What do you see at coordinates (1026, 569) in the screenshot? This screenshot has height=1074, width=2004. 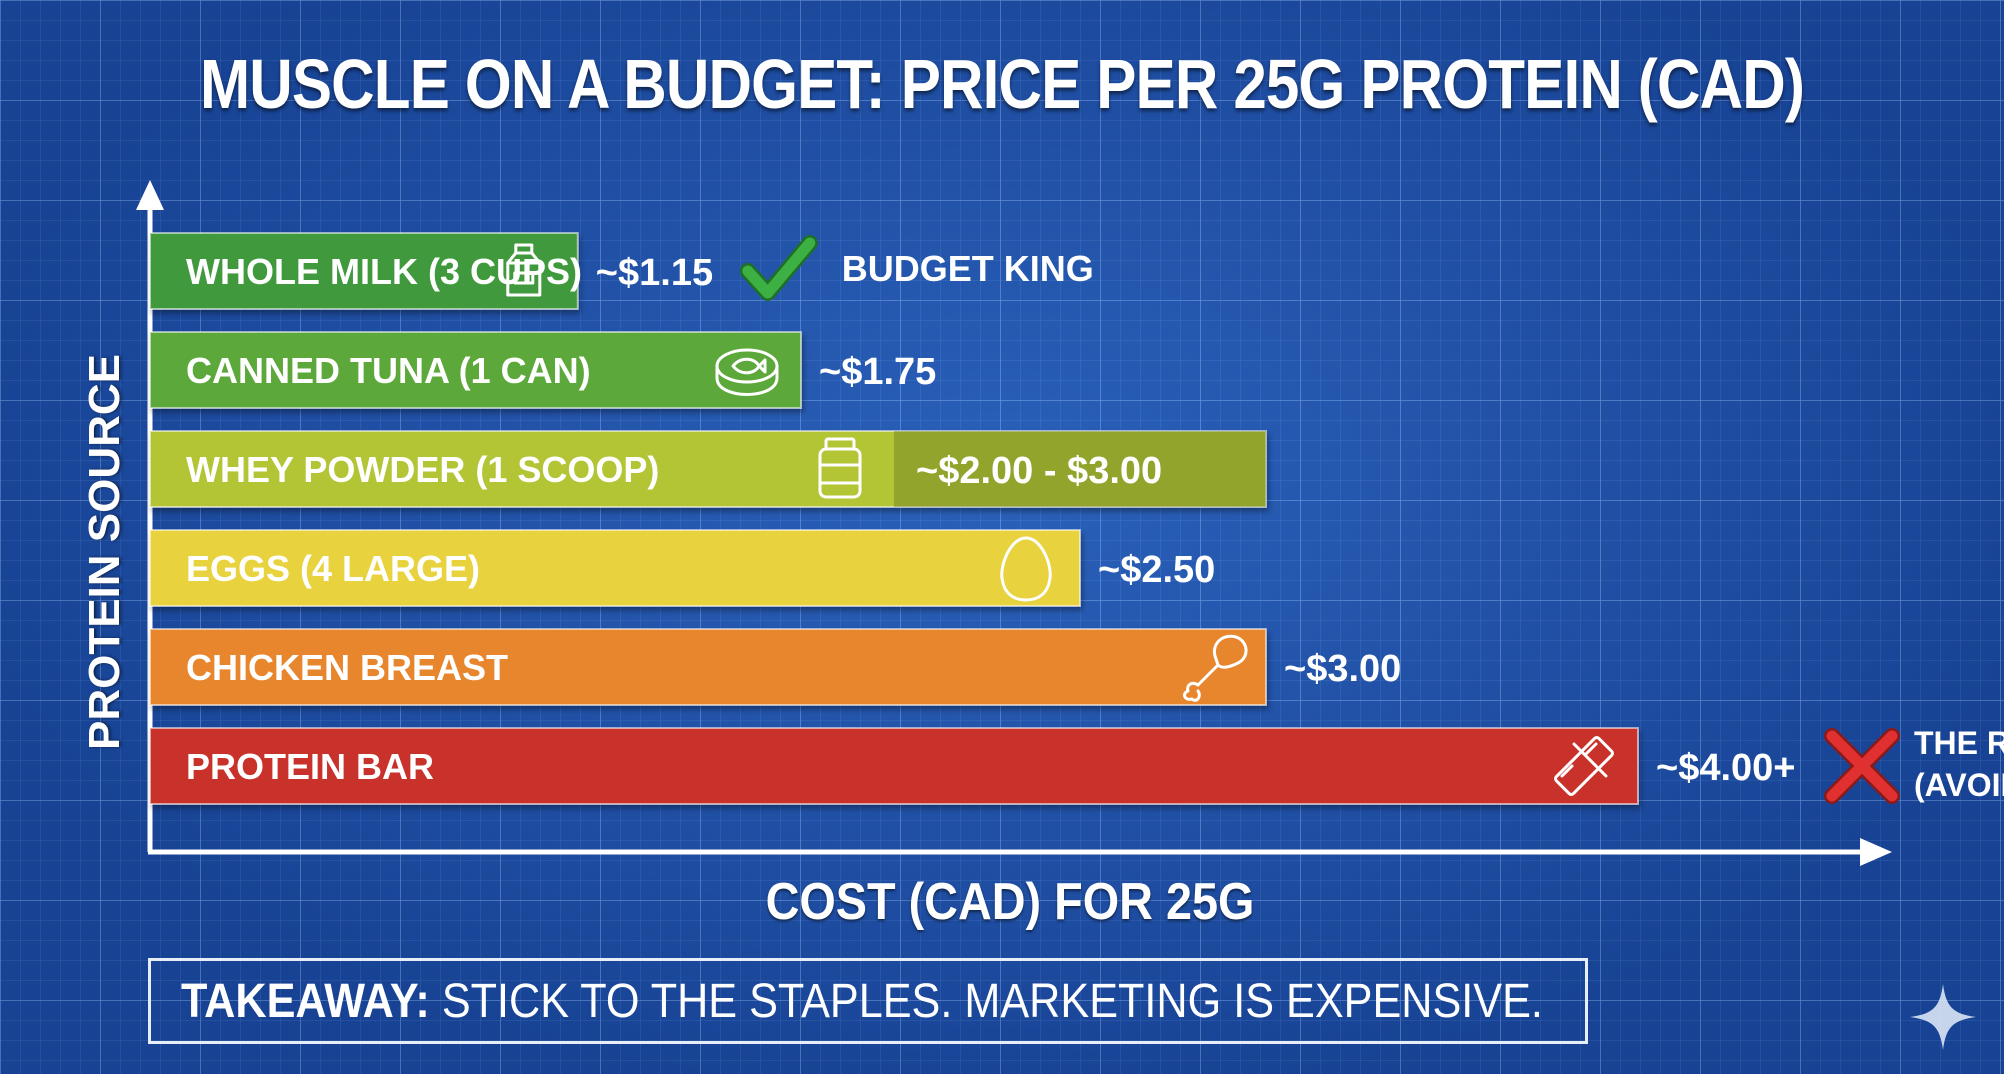 I see `egg-icon` at bounding box center [1026, 569].